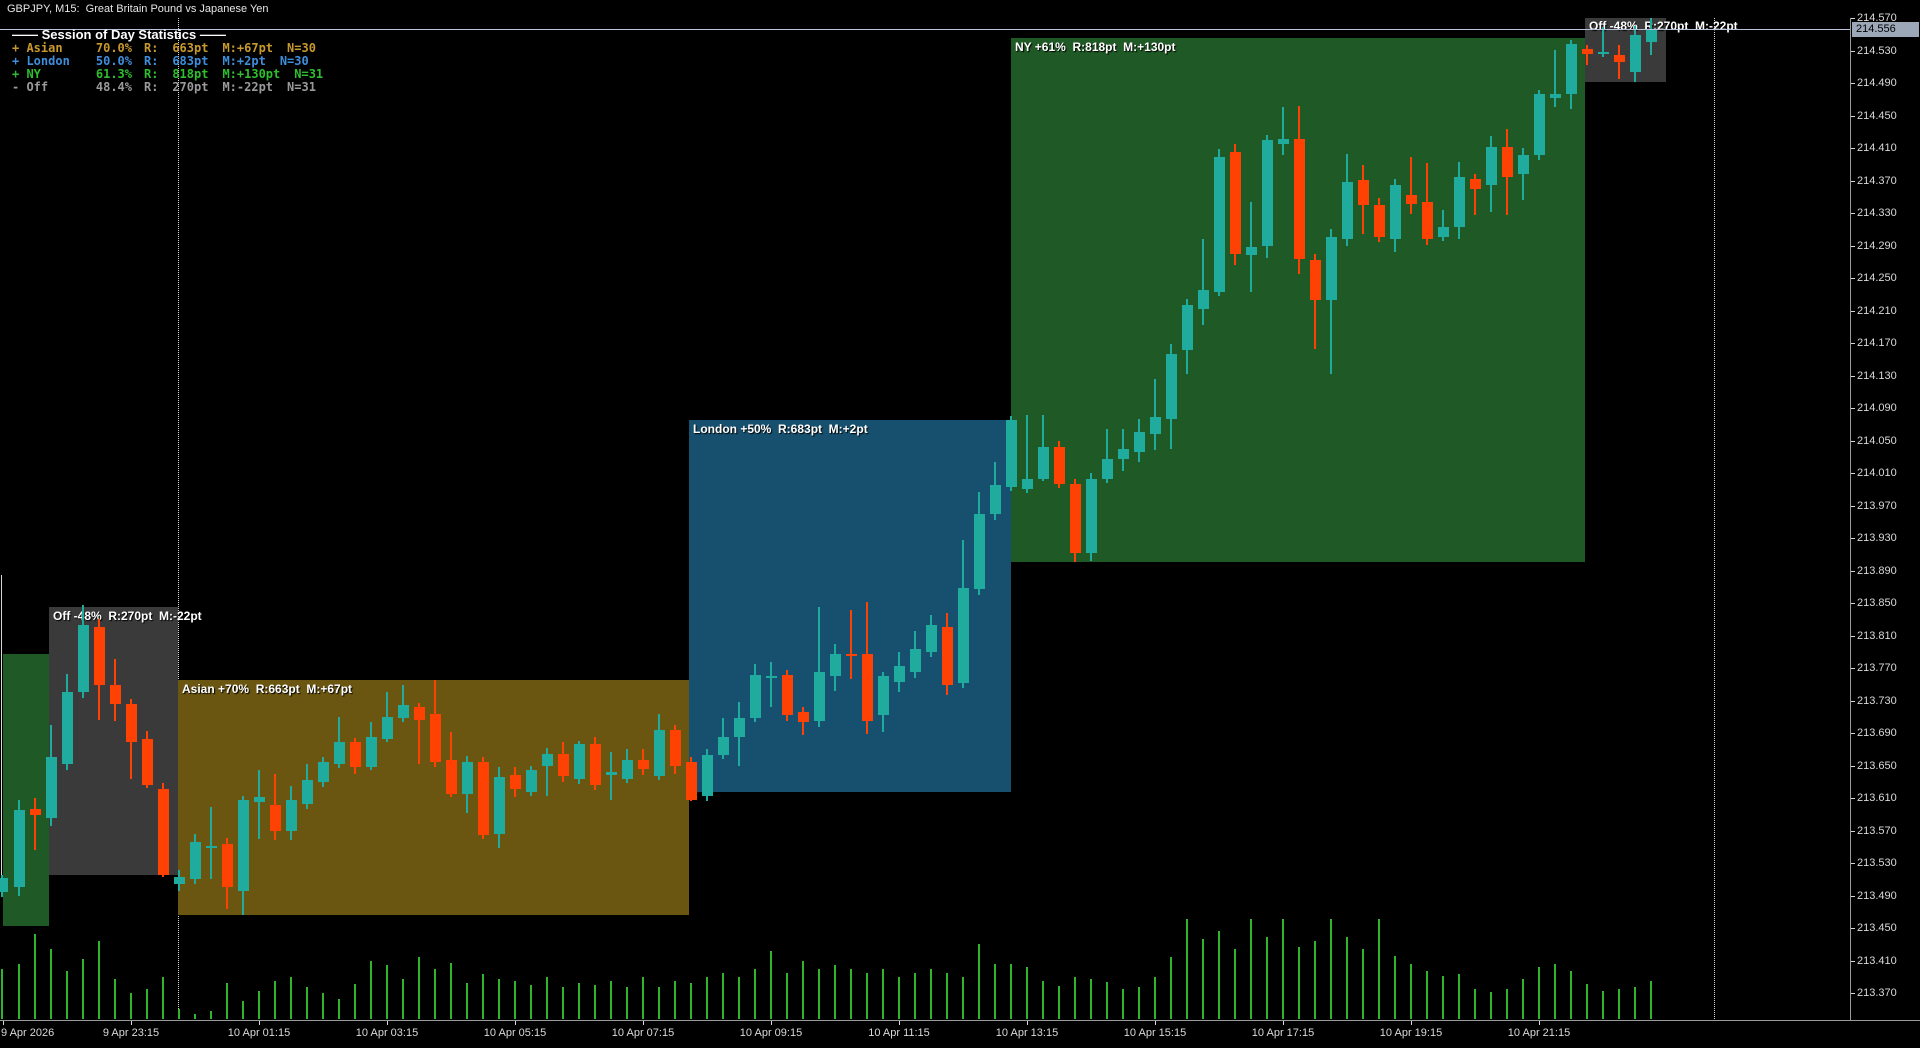 The width and height of the screenshot is (1920, 1048). What do you see at coordinates (925, 29) in the screenshot?
I see `current-price-line` at bounding box center [925, 29].